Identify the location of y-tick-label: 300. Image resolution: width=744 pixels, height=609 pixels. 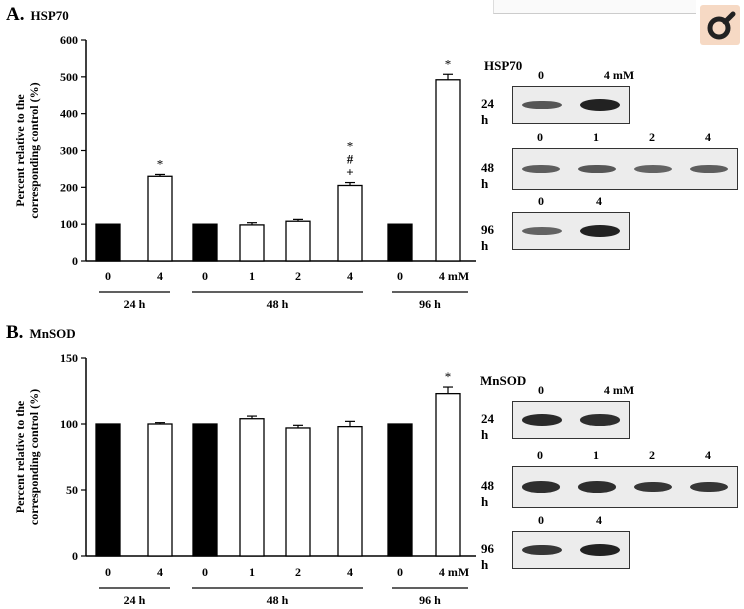
(69, 151).